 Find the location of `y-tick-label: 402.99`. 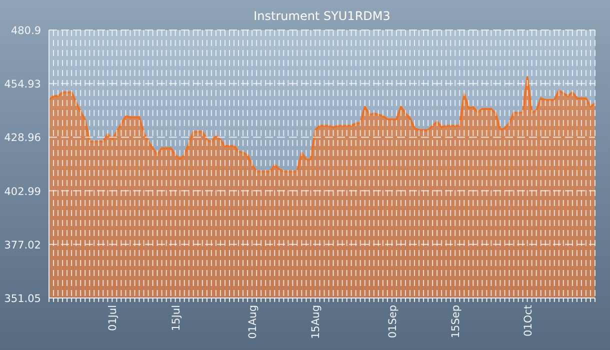

y-tick-label: 402.99 is located at coordinates (22, 192).